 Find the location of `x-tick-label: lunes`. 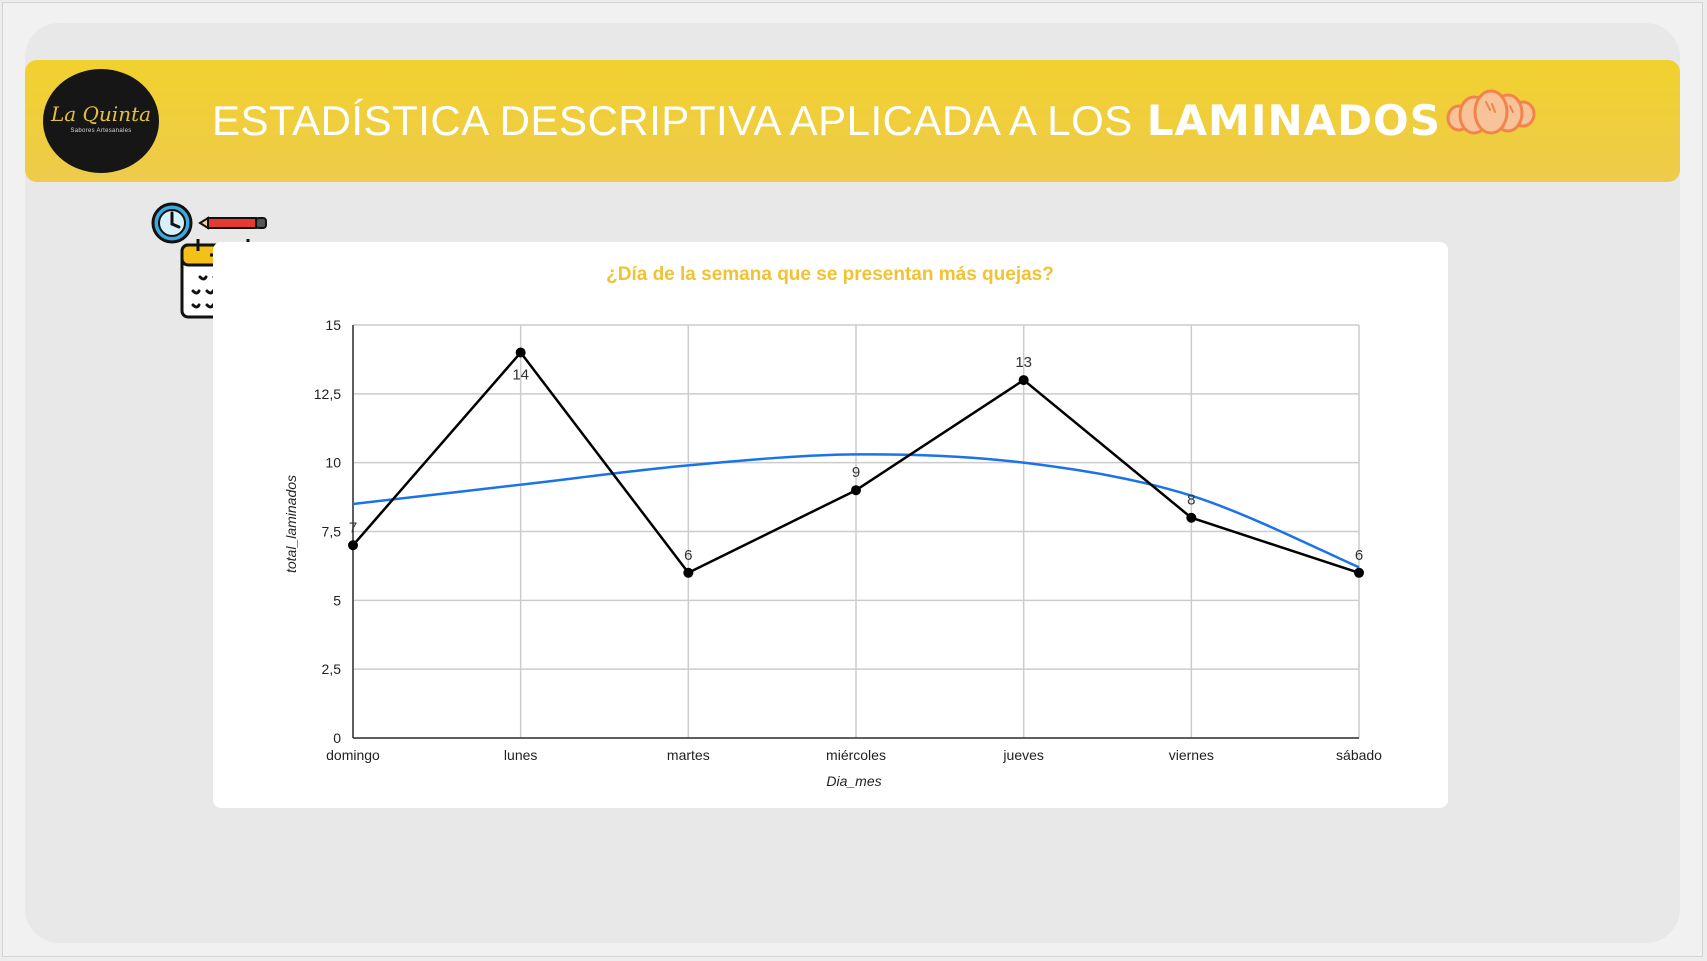

x-tick-label: lunes is located at coordinates (520, 755).